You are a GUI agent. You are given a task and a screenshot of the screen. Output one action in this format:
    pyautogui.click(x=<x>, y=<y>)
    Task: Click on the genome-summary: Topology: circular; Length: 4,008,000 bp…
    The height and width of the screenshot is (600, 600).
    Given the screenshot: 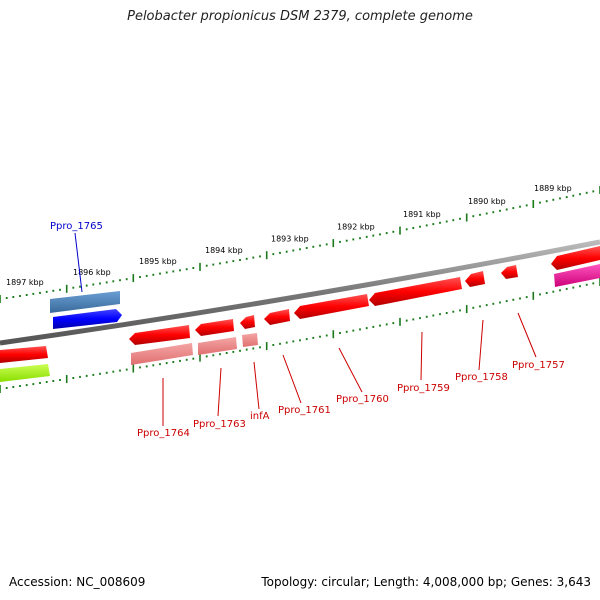 What is the action you would take?
    pyautogui.click(x=426, y=582)
    